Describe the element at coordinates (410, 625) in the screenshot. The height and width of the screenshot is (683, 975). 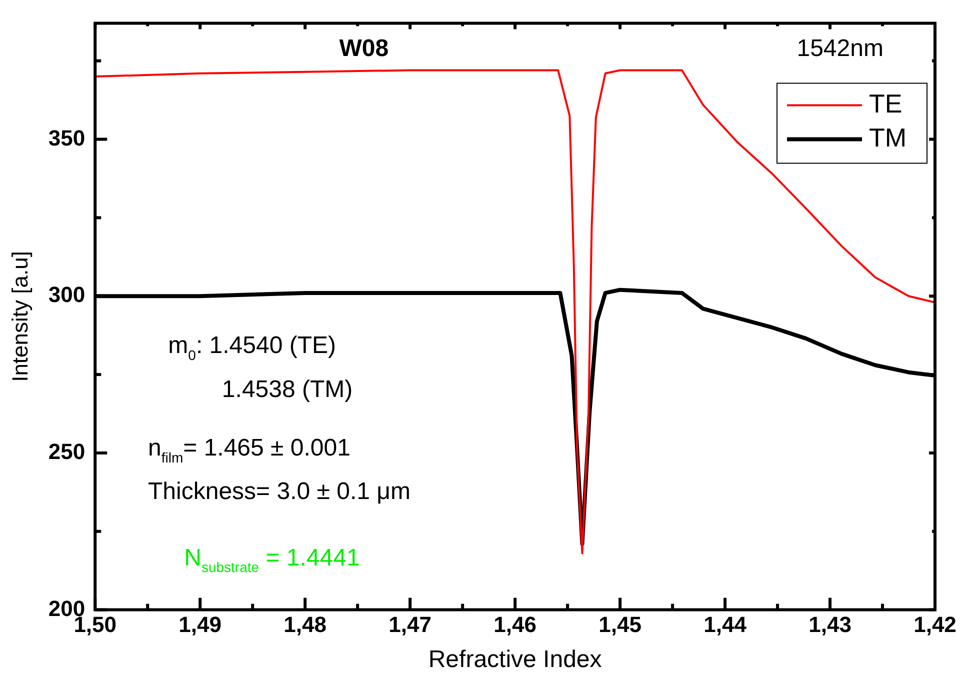
I see `x-tick-label: 1,47` at that location.